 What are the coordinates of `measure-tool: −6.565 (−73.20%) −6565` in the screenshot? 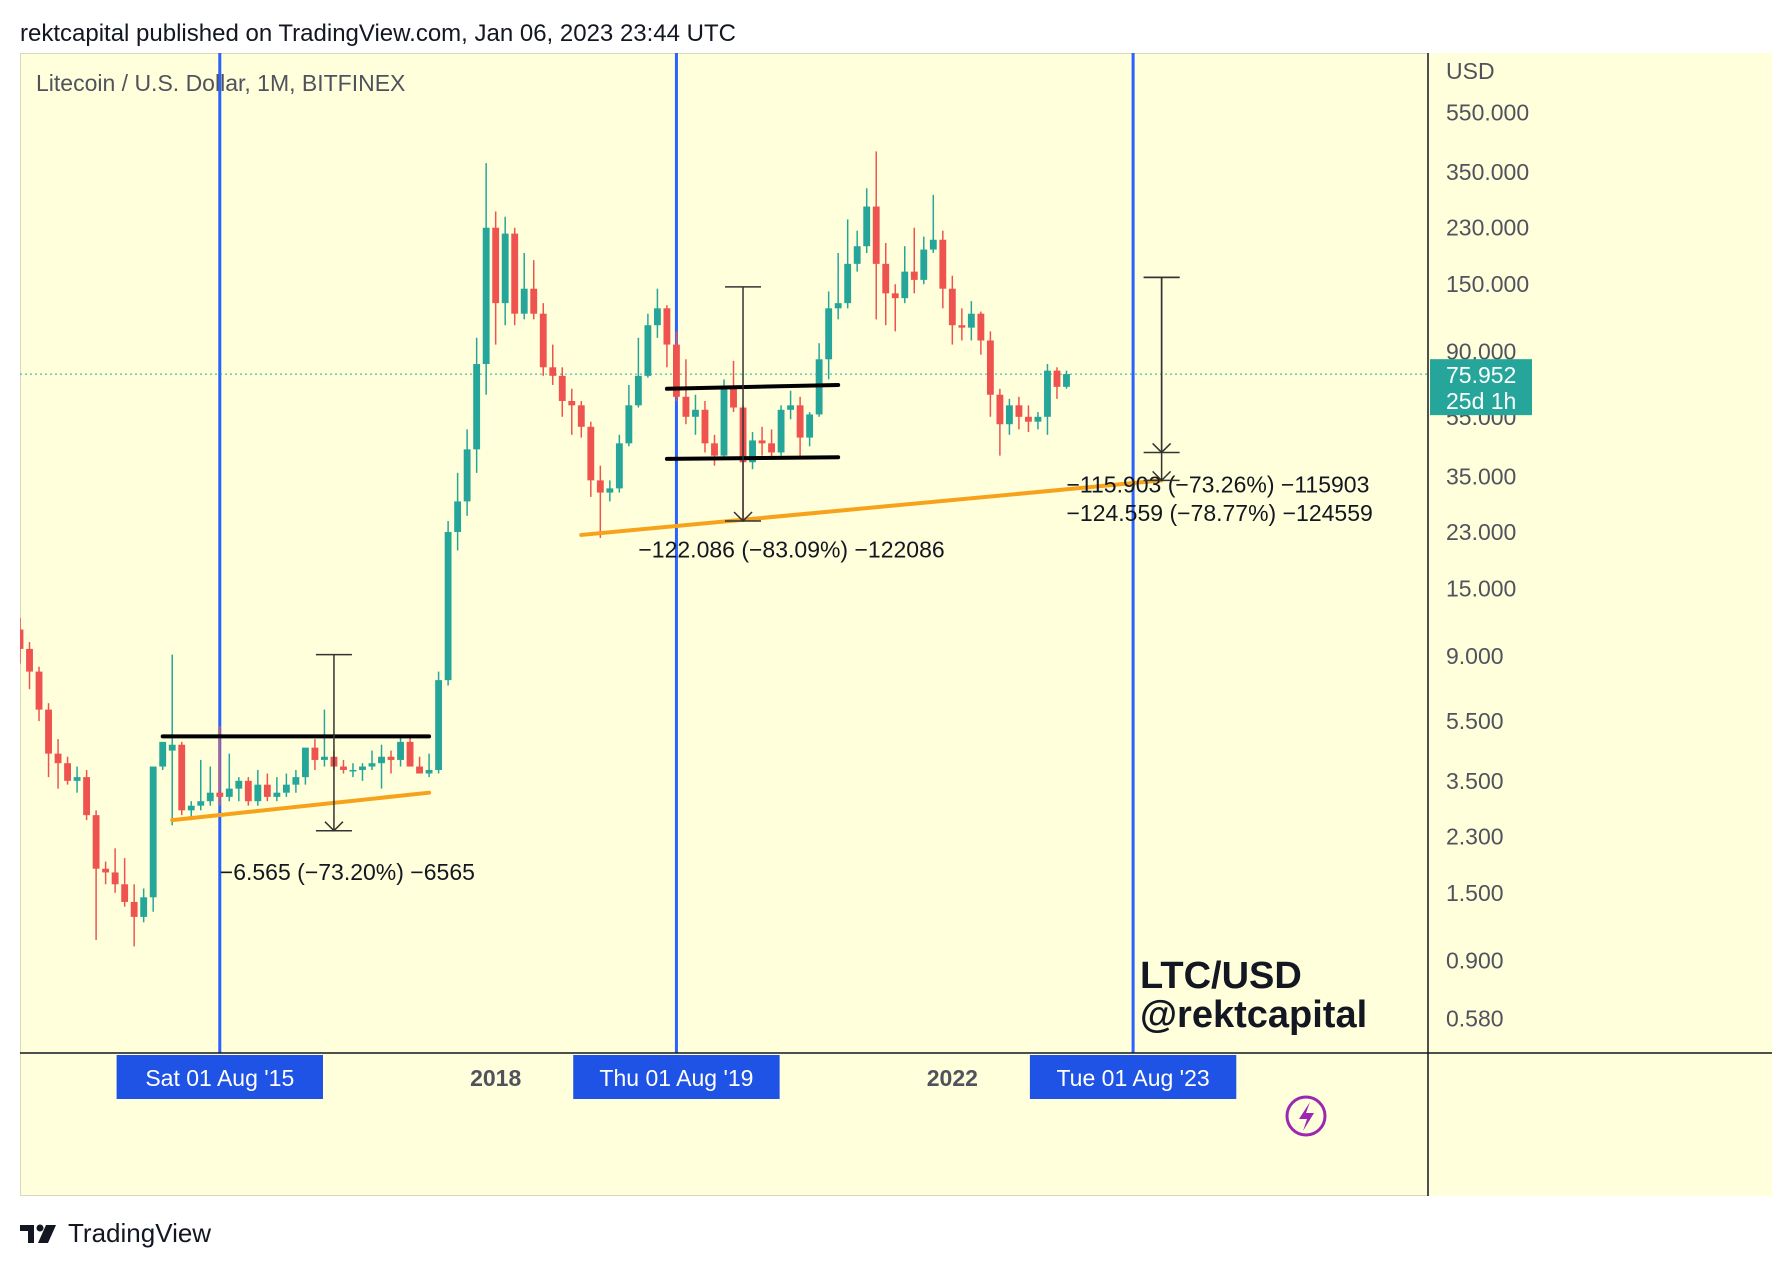 It's located at (347, 769).